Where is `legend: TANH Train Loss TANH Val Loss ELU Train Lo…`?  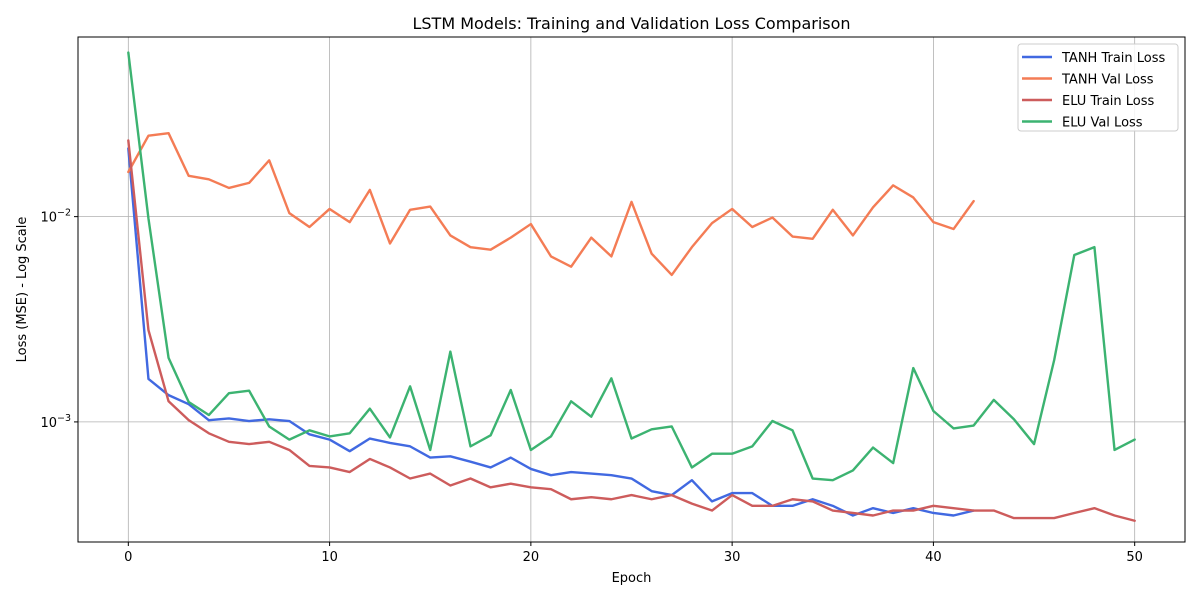
legend: TANH Train Loss TANH Val Loss ELU Train Lo… is located at coordinates (1098, 87).